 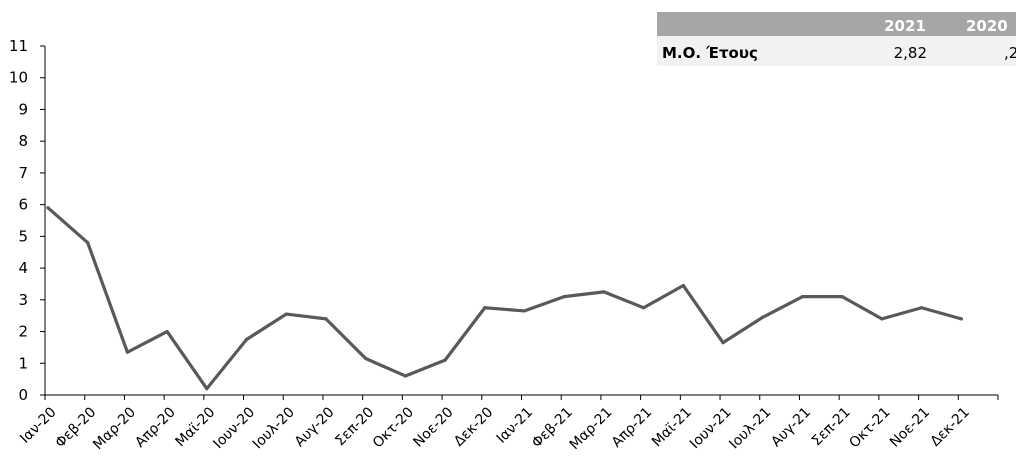 I want to click on x-tick-label: Ιουλ-21, so click(x=750, y=428).